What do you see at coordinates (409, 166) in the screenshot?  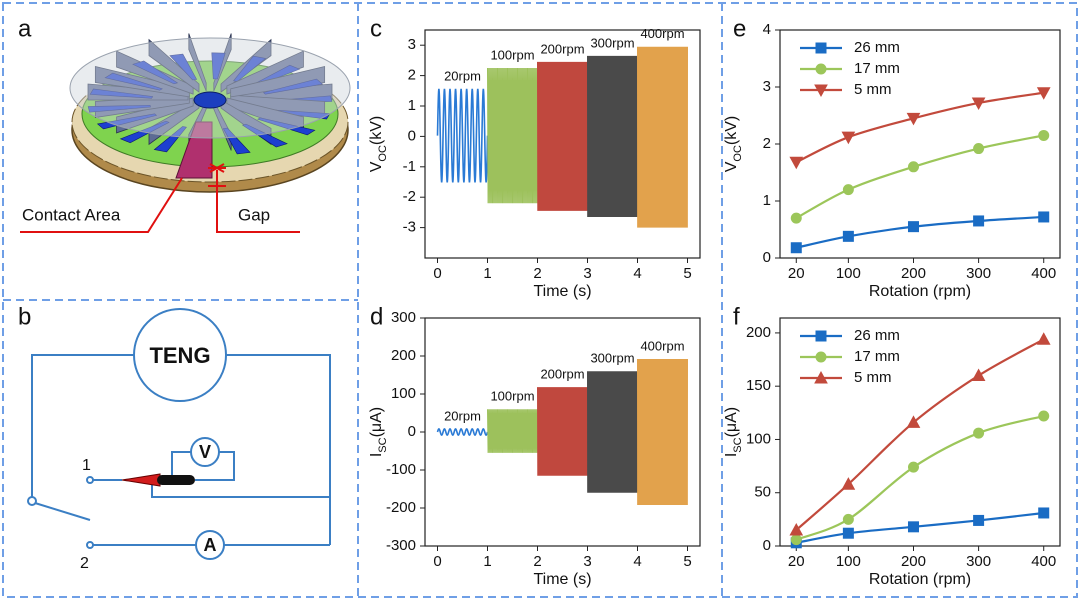 I see `y-tick-label: -1` at bounding box center [409, 166].